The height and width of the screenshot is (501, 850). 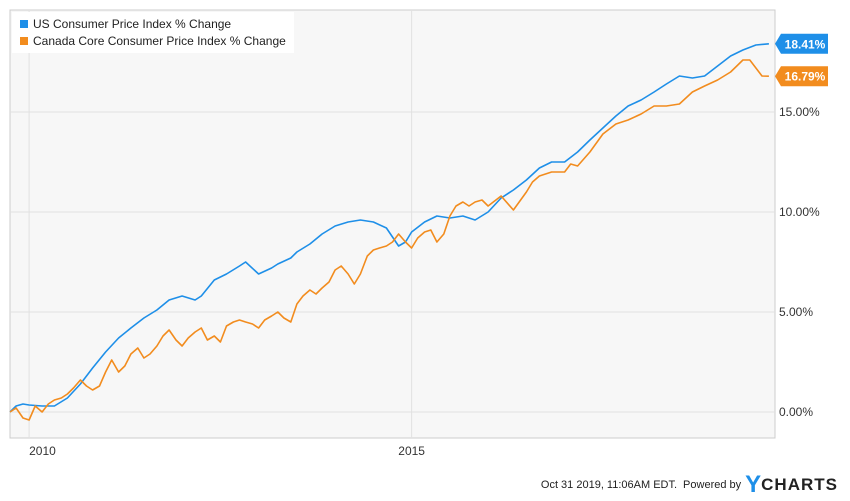 What do you see at coordinates (799, 112) in the screenshot?
I see `y-tick-label: 15.00%` at bounding box center [799, 112].